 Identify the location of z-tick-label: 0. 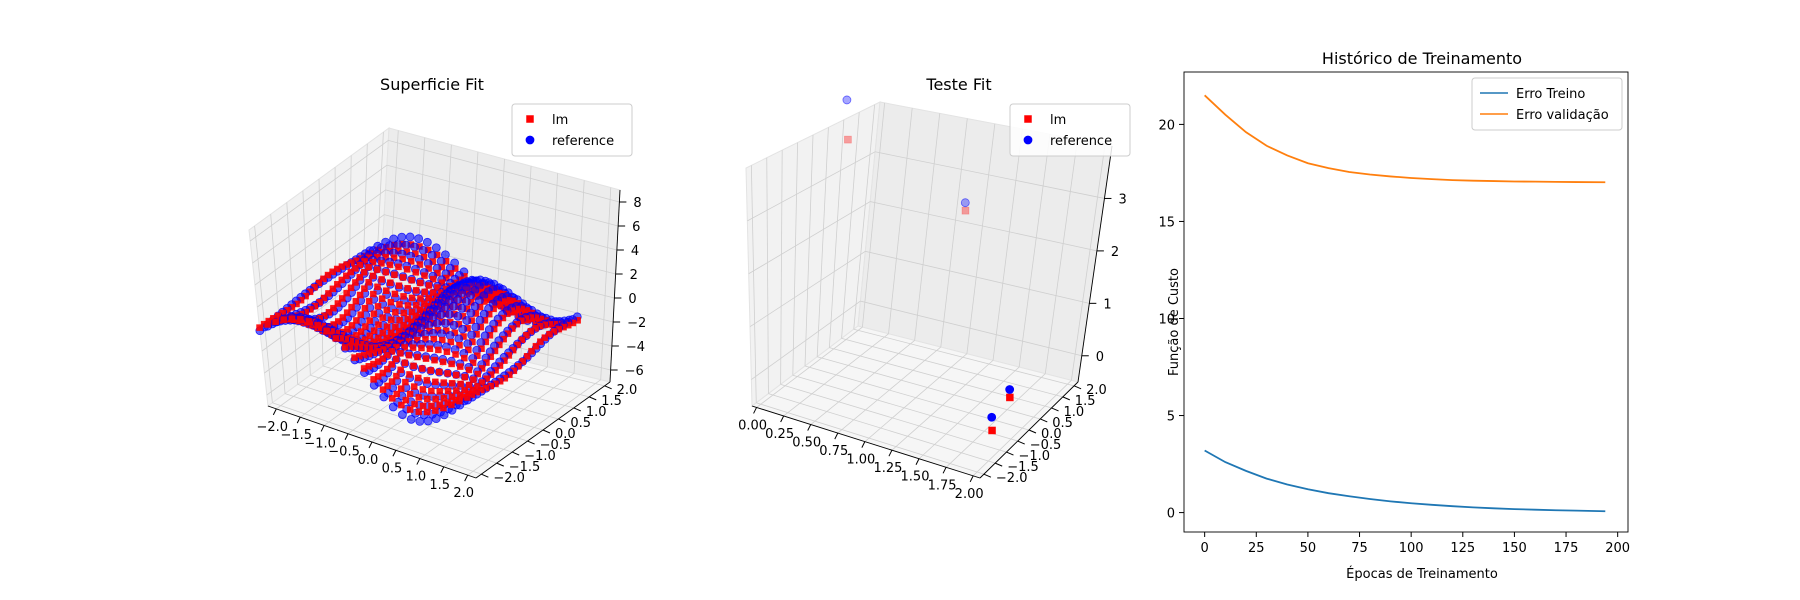
(1100, 357).